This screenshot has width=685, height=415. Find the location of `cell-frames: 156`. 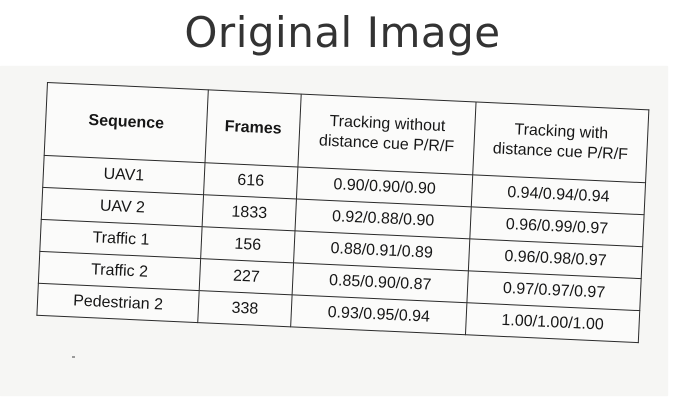

cell-frames: 156 is located at coordinates (248, 244).